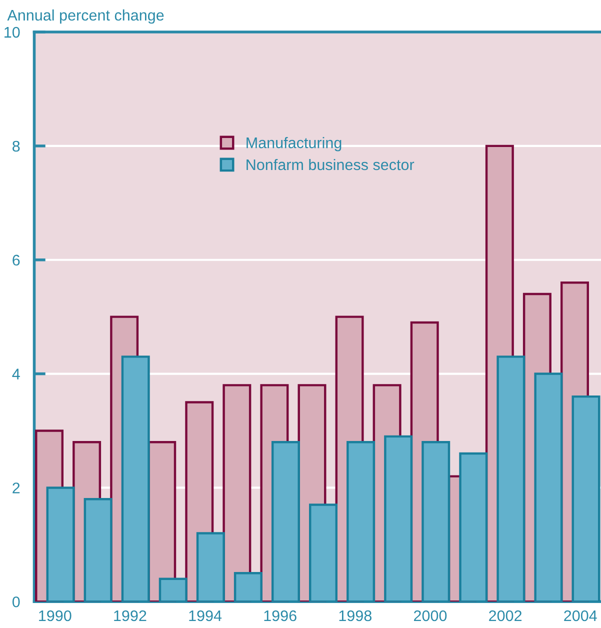 The height and width of the screenshot is (628, 601). What do you see at coordinates (355, 616) in the screenshot?
I see `x-tick-label: 1998` at bounding box center [355, 616].